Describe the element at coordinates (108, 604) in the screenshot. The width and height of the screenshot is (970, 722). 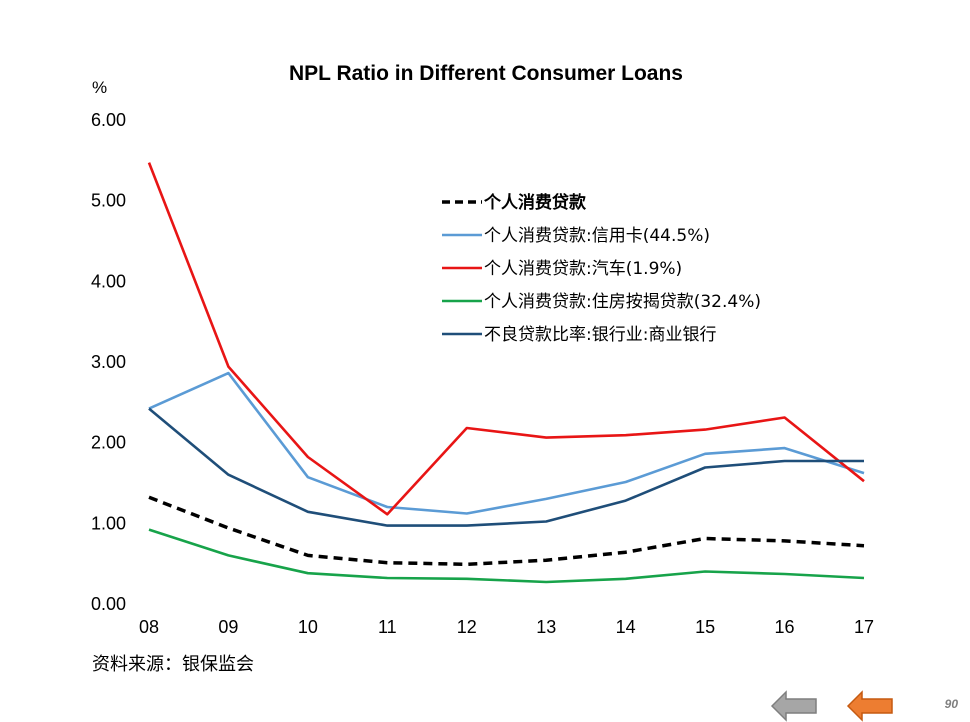
I see `y-tick-label: 0.00` at that location.